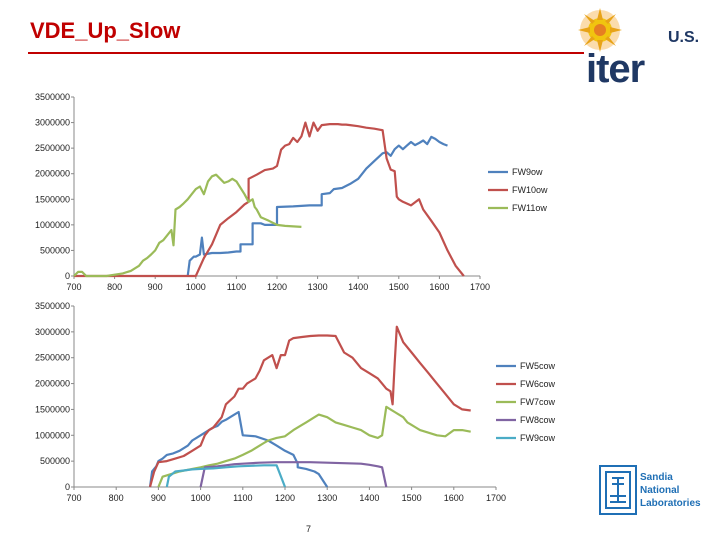  I want to click on series-line-fw11ow, so click(187, 225).